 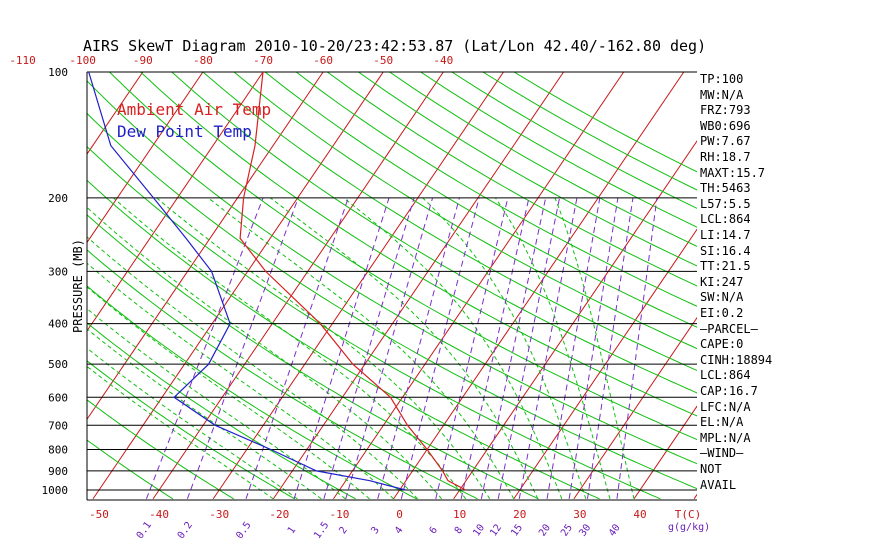 What do you see at coordinates (58, 324) in the screenshot?
I see `pressure-tick-label: 400` at bounding box center [58, 324].